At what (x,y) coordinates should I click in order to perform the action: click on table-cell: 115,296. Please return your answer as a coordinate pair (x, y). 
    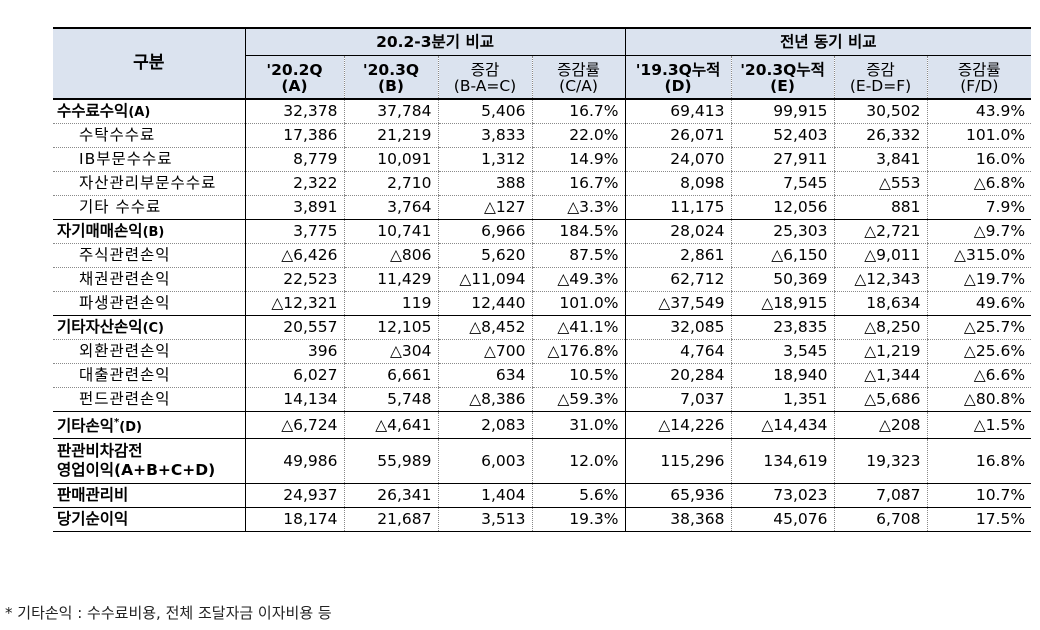
    Looking at the image, I should click on (678, 461).